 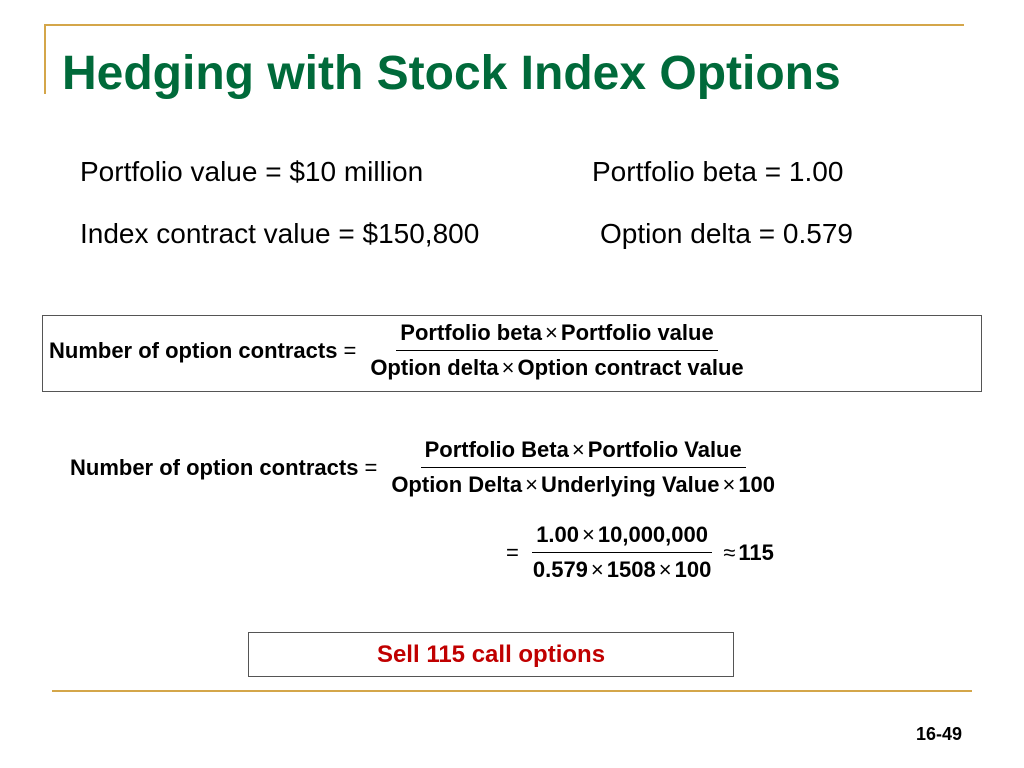 What do you see at coordinates (371, 467) in the screenshot?
I see `calc-equals: =` at bounding box center [371, 467].